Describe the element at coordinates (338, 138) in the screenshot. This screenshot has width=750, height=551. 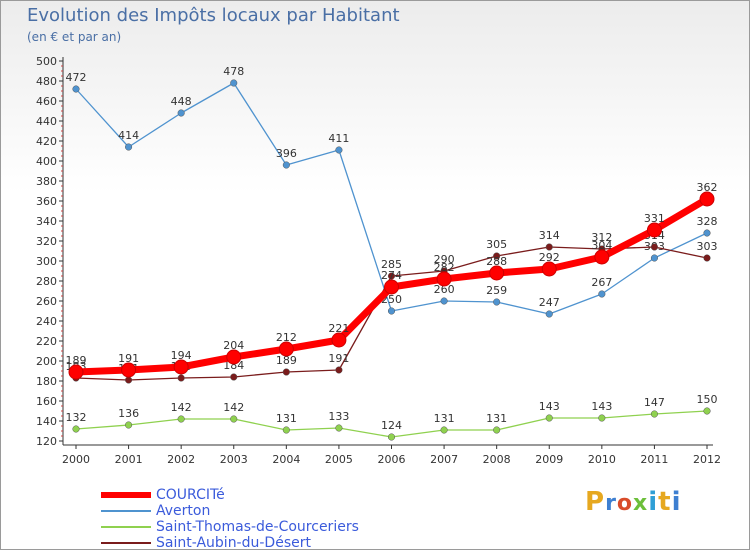
I see `data-label-s1: 411` at that location.